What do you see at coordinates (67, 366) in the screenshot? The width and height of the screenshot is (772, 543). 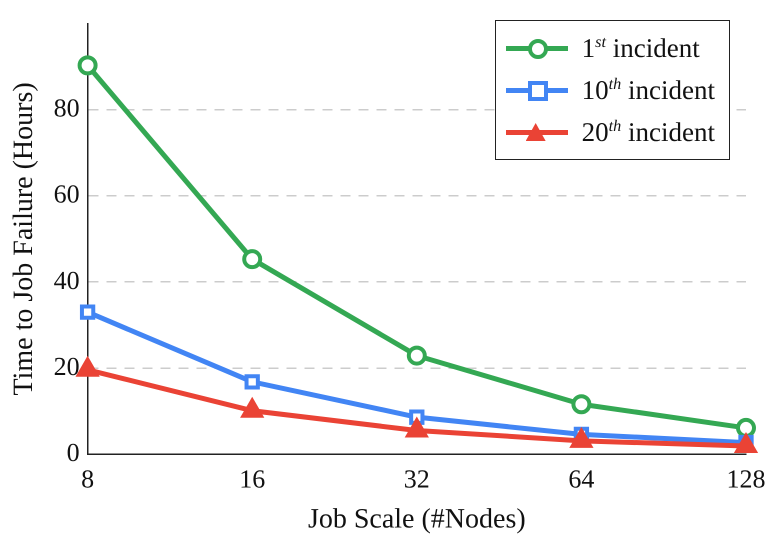 I see `y-tick-label: 20` at bounding box center [67, 366].